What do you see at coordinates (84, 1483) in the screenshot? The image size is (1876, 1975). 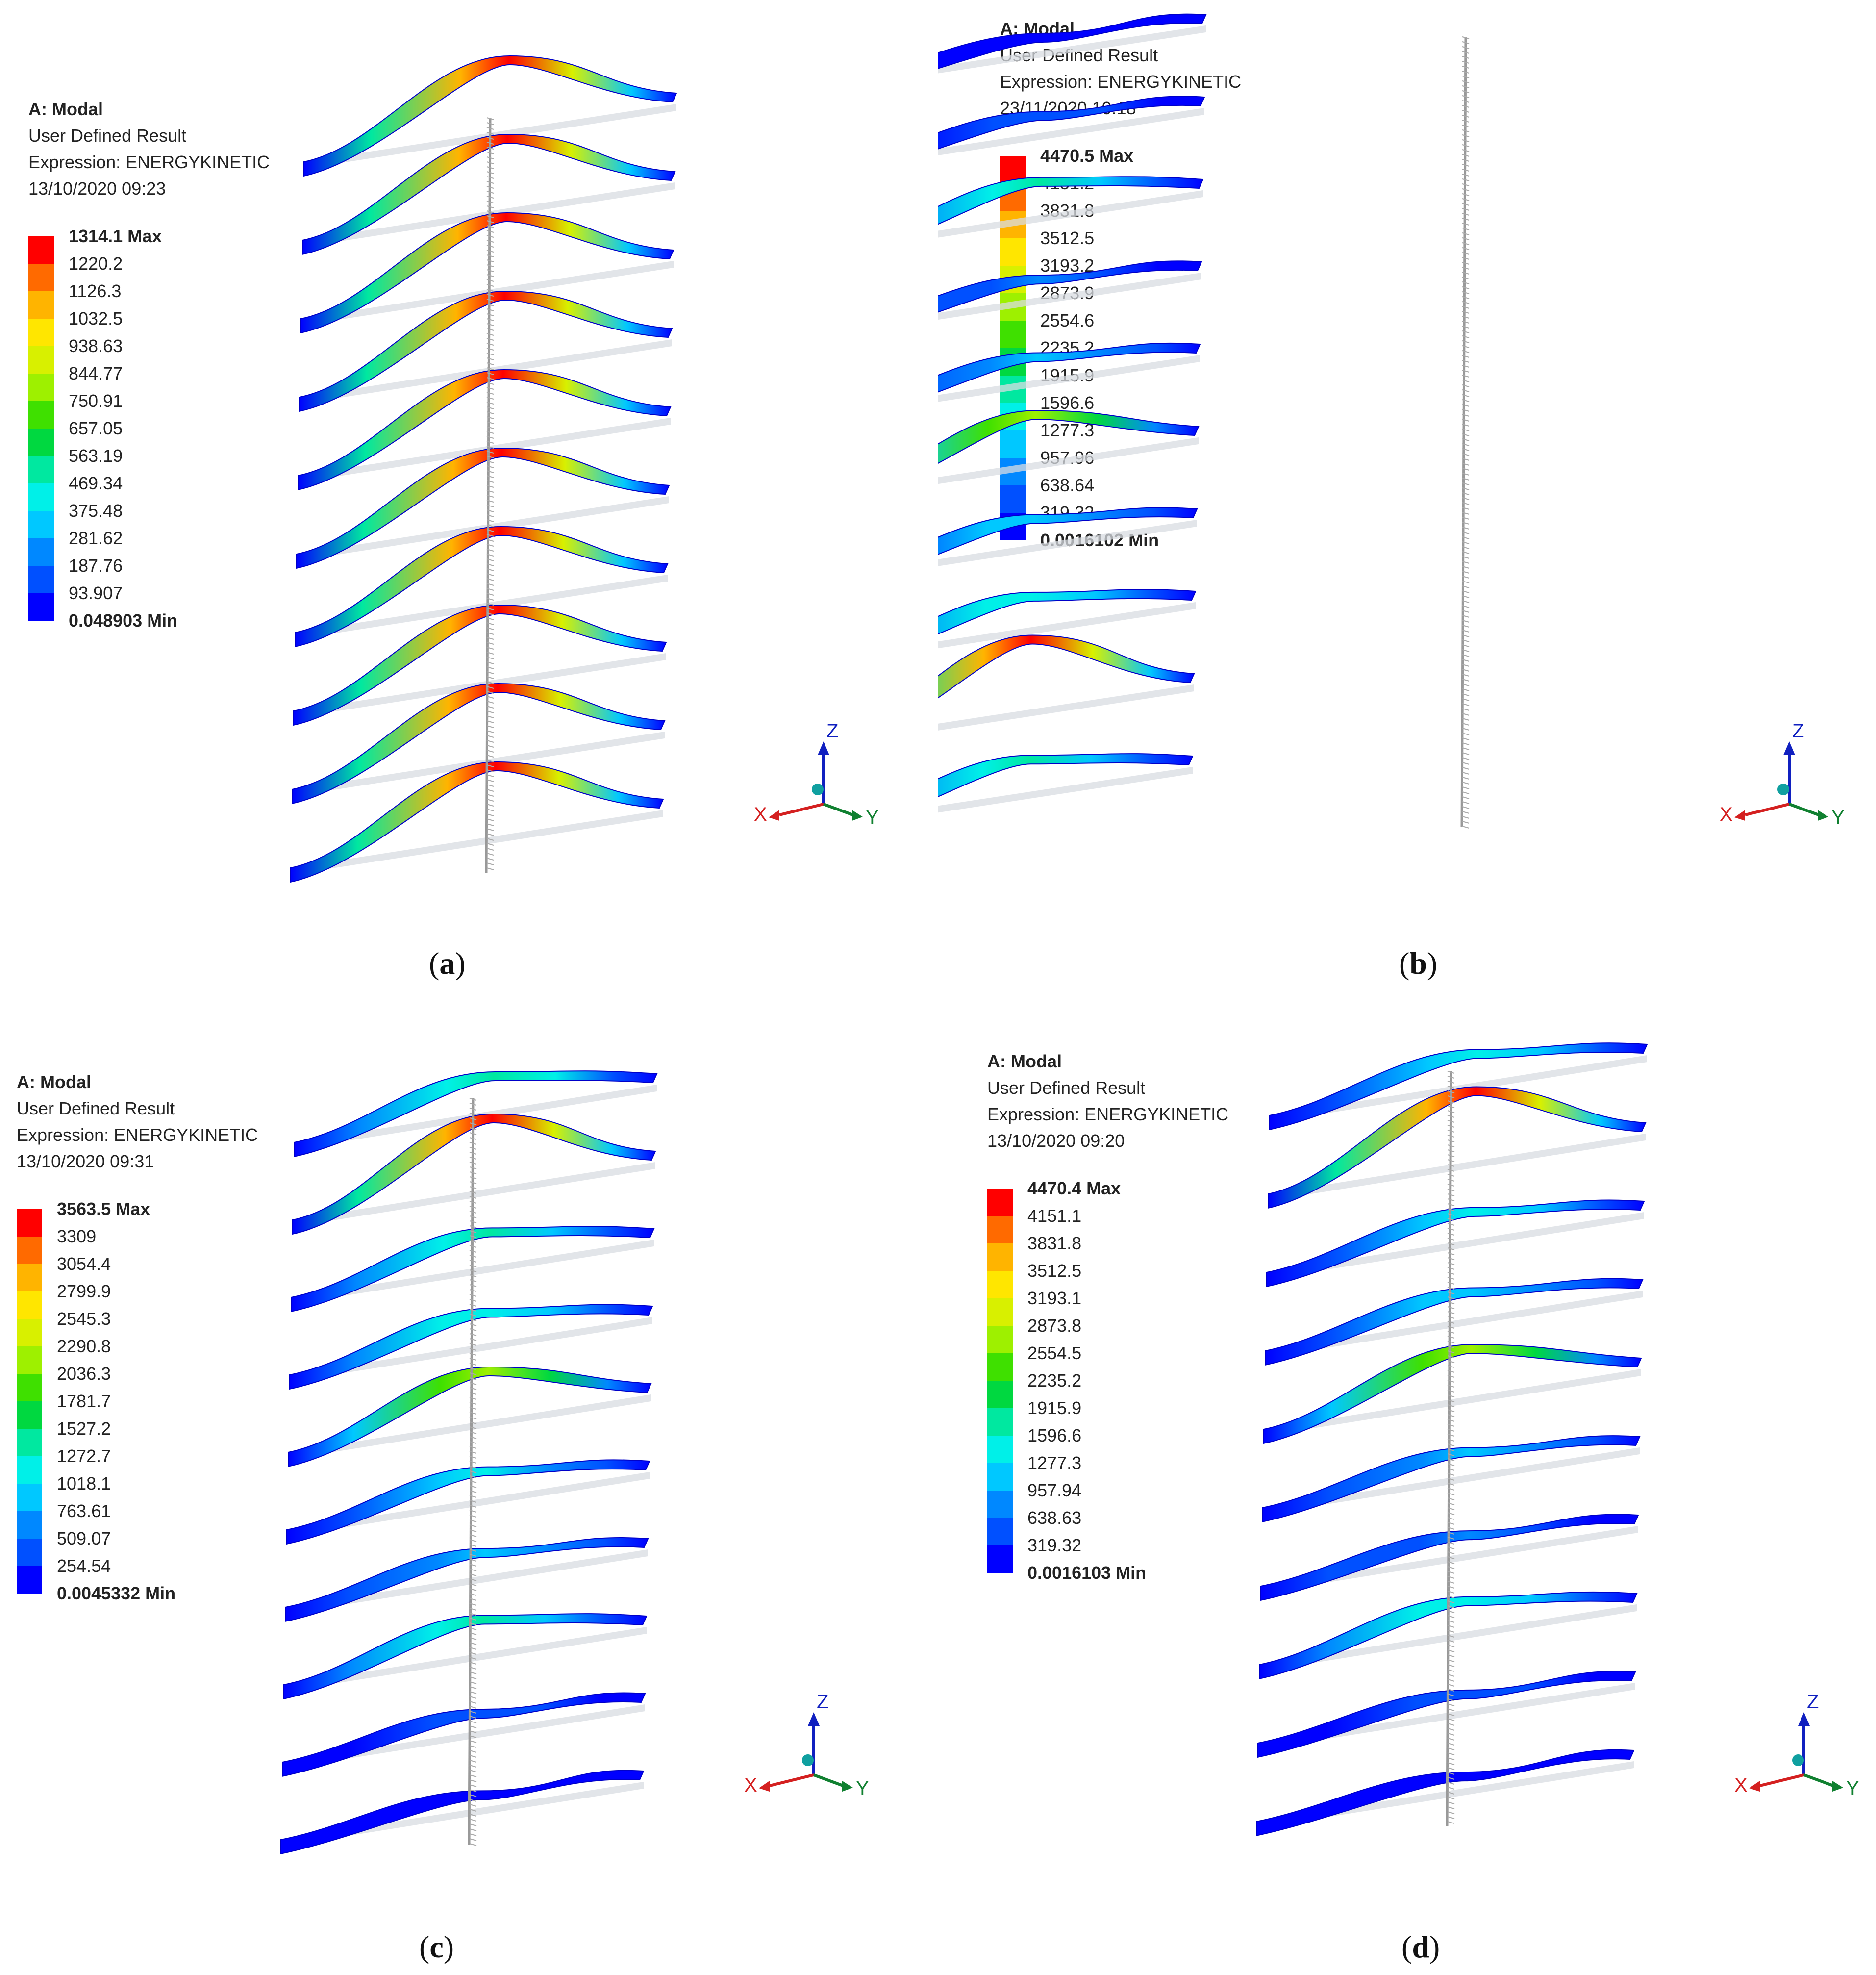 I see `legend-tick-label: 1018.1` at bounding box center [84, 1483].